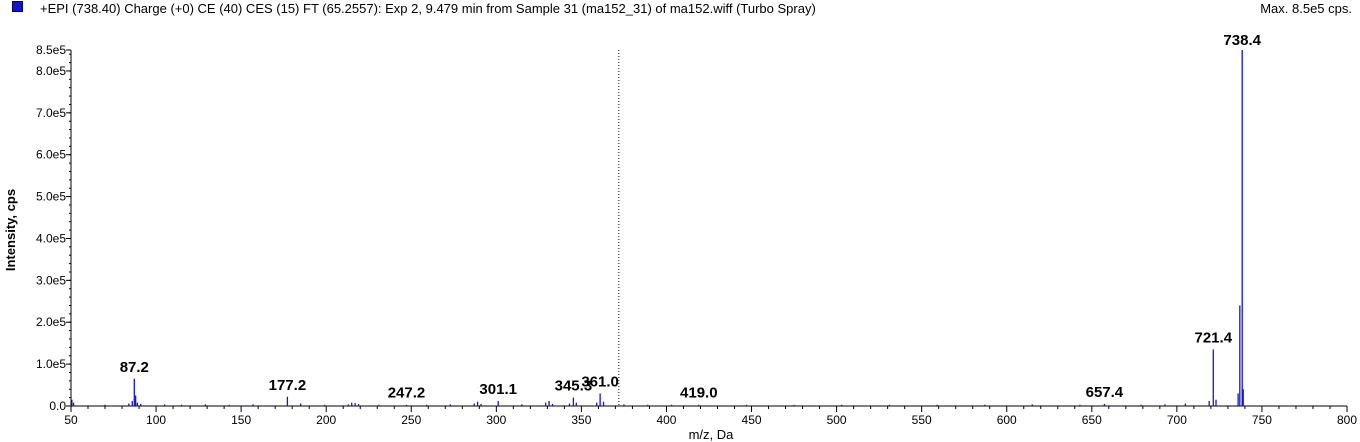 Image resolution: width=1360 pixels, height=442 pixels. What do you see at coordinates (51, 364) in the screenshot?
I see `y-tick-label: 1.0e5` at bounding box center [51, 364].